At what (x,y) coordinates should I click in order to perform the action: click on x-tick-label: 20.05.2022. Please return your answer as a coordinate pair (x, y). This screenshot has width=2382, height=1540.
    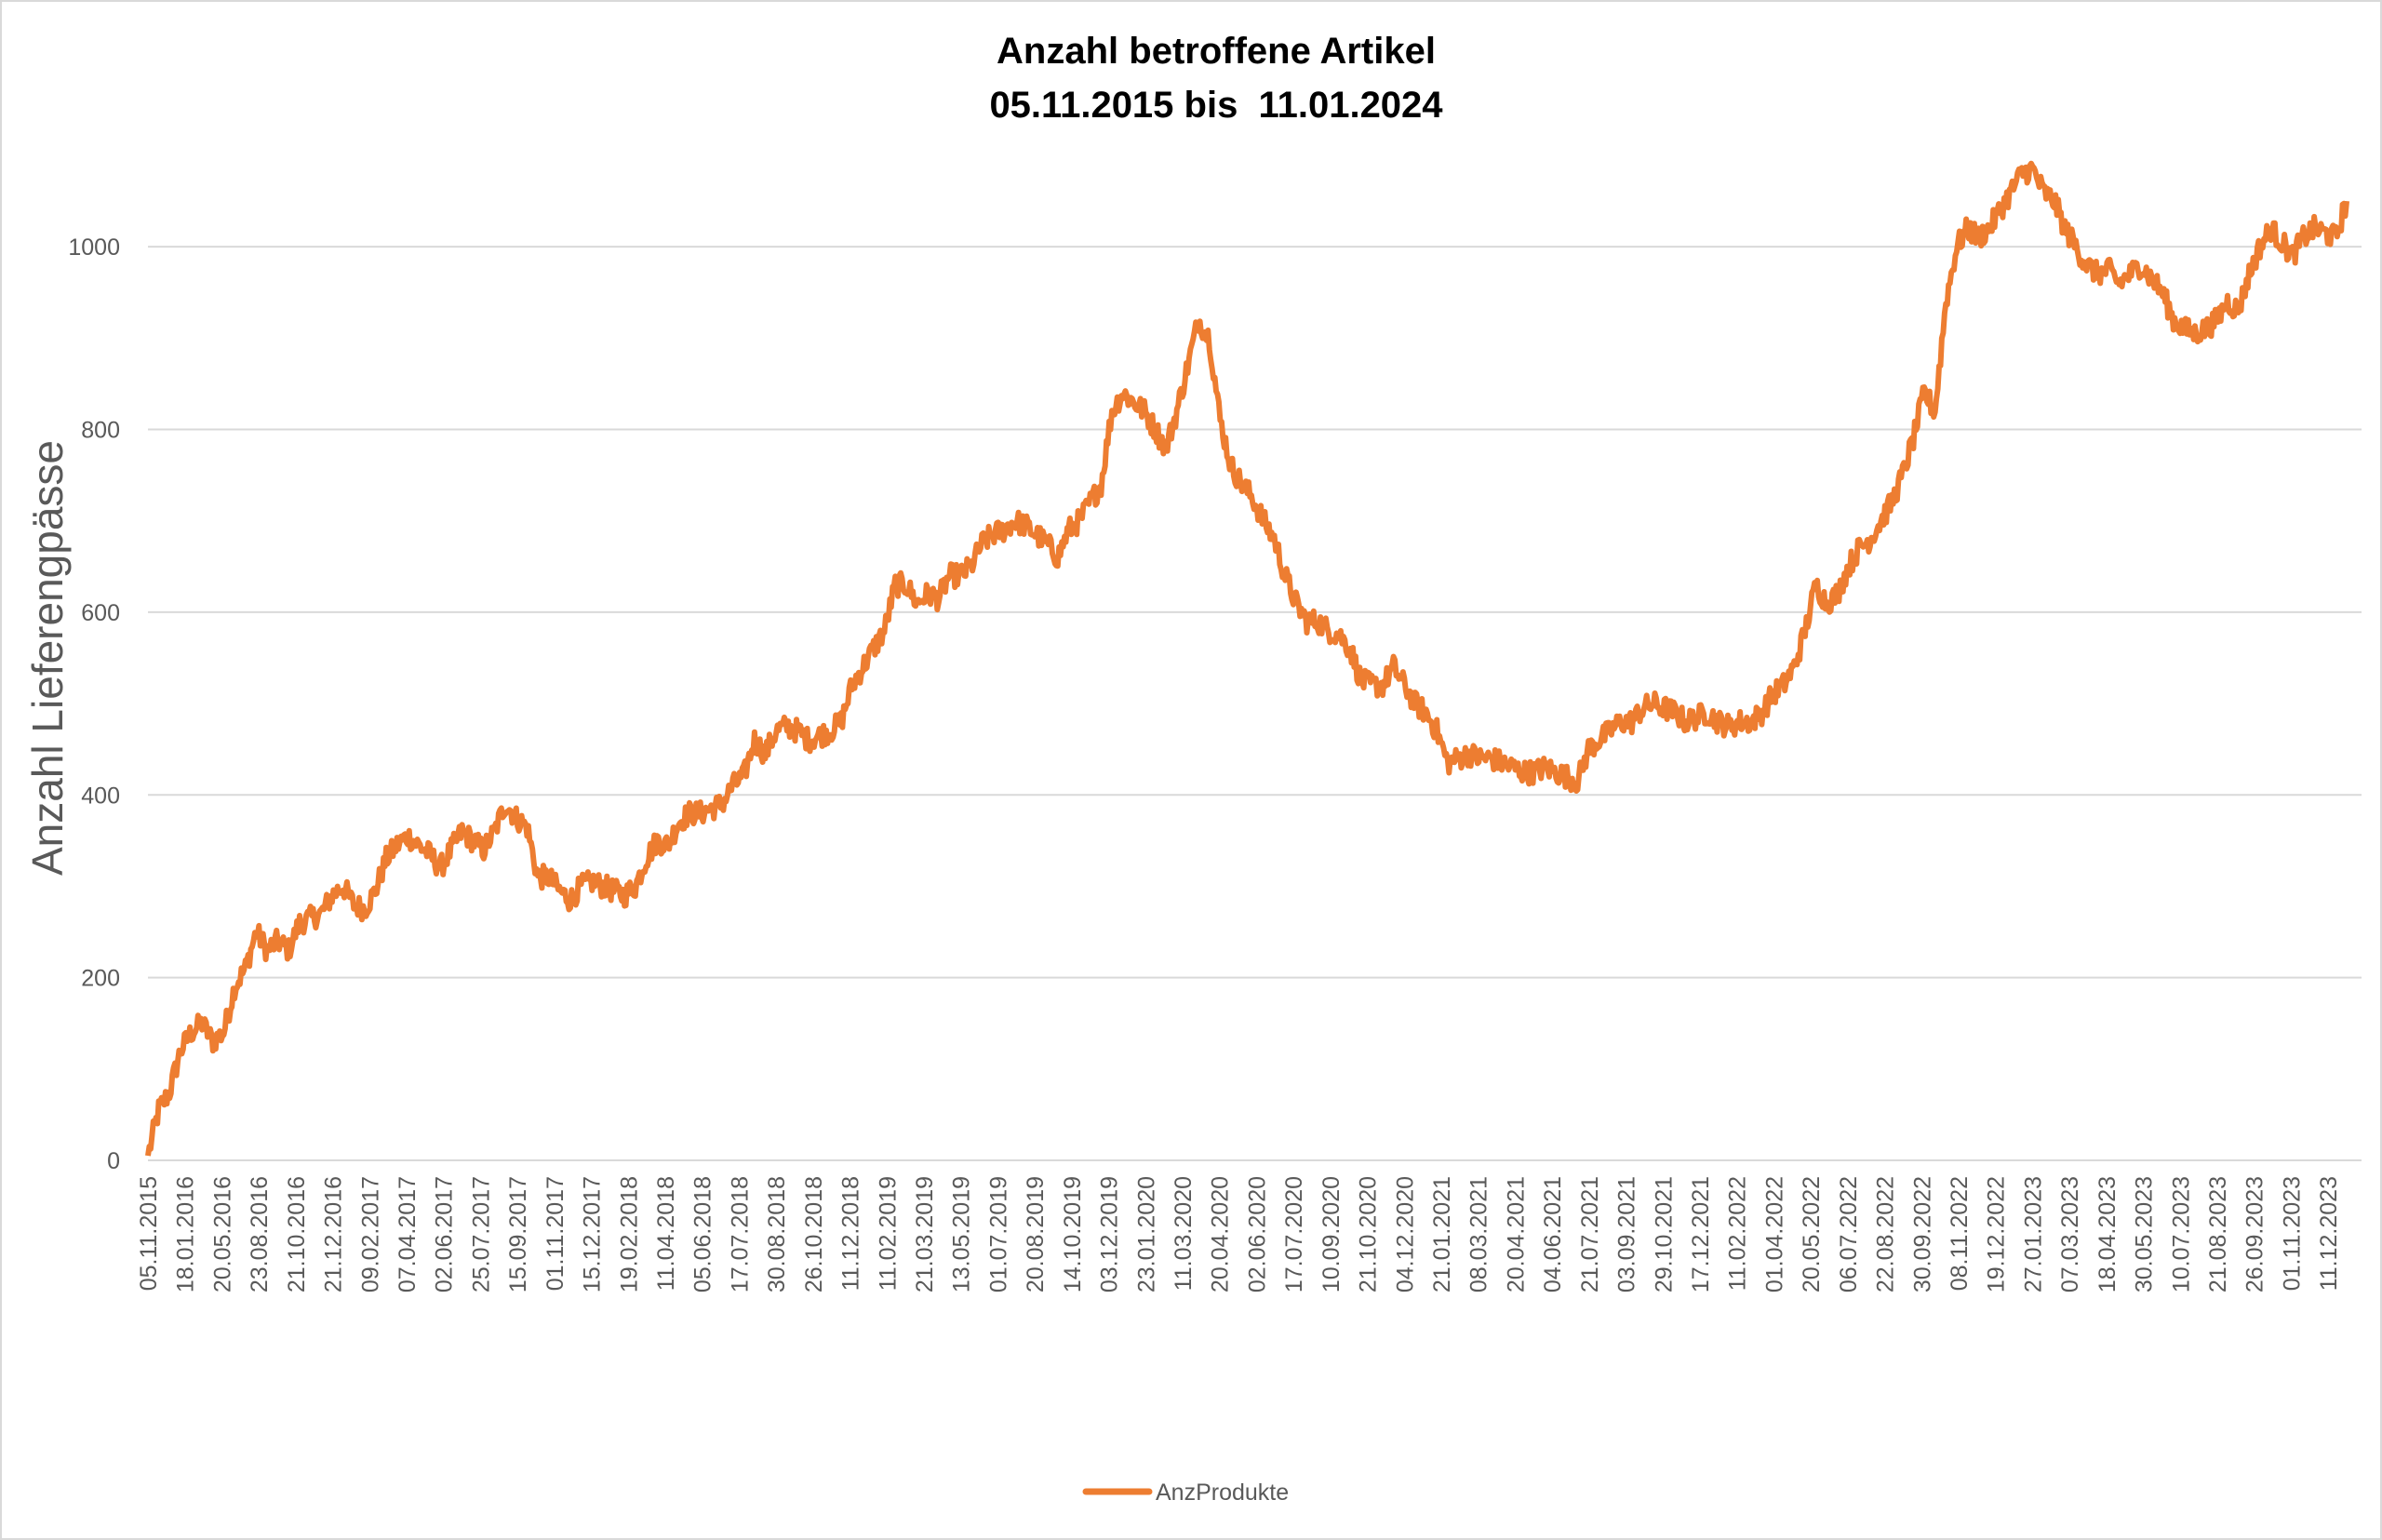
    Looking at the image, I should click on (1812, 1234).